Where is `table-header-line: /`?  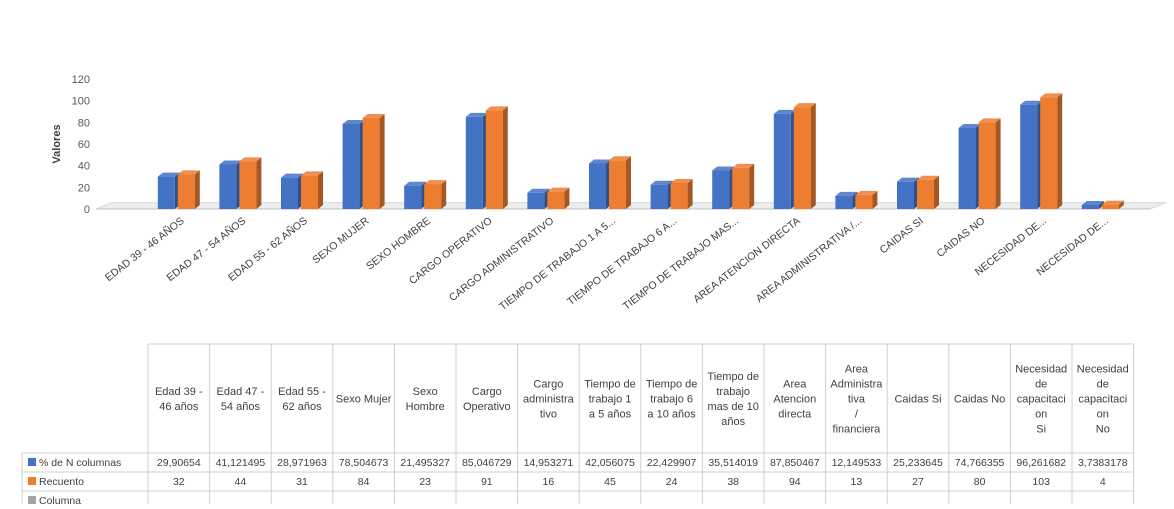 table-header-line: / is located at coordinates (857, 415).